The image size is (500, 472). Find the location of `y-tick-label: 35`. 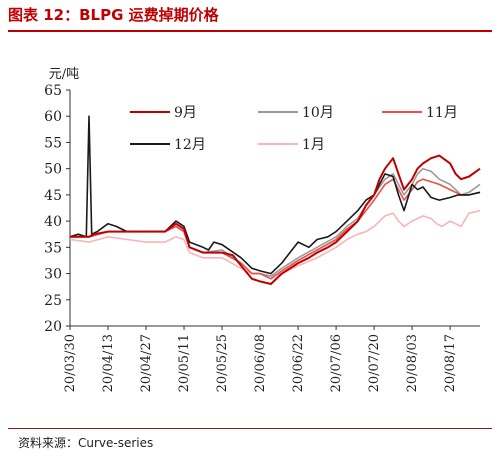

y-tick-label: 35 is located at coordinates (53, 248).